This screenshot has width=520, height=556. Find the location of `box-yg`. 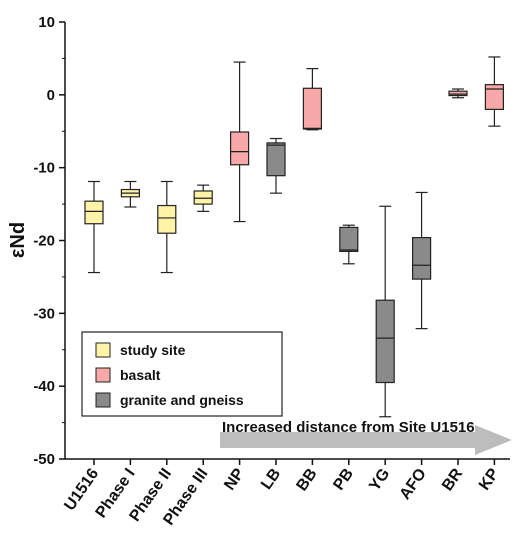

box-yg is located at coordinates (385, 311).